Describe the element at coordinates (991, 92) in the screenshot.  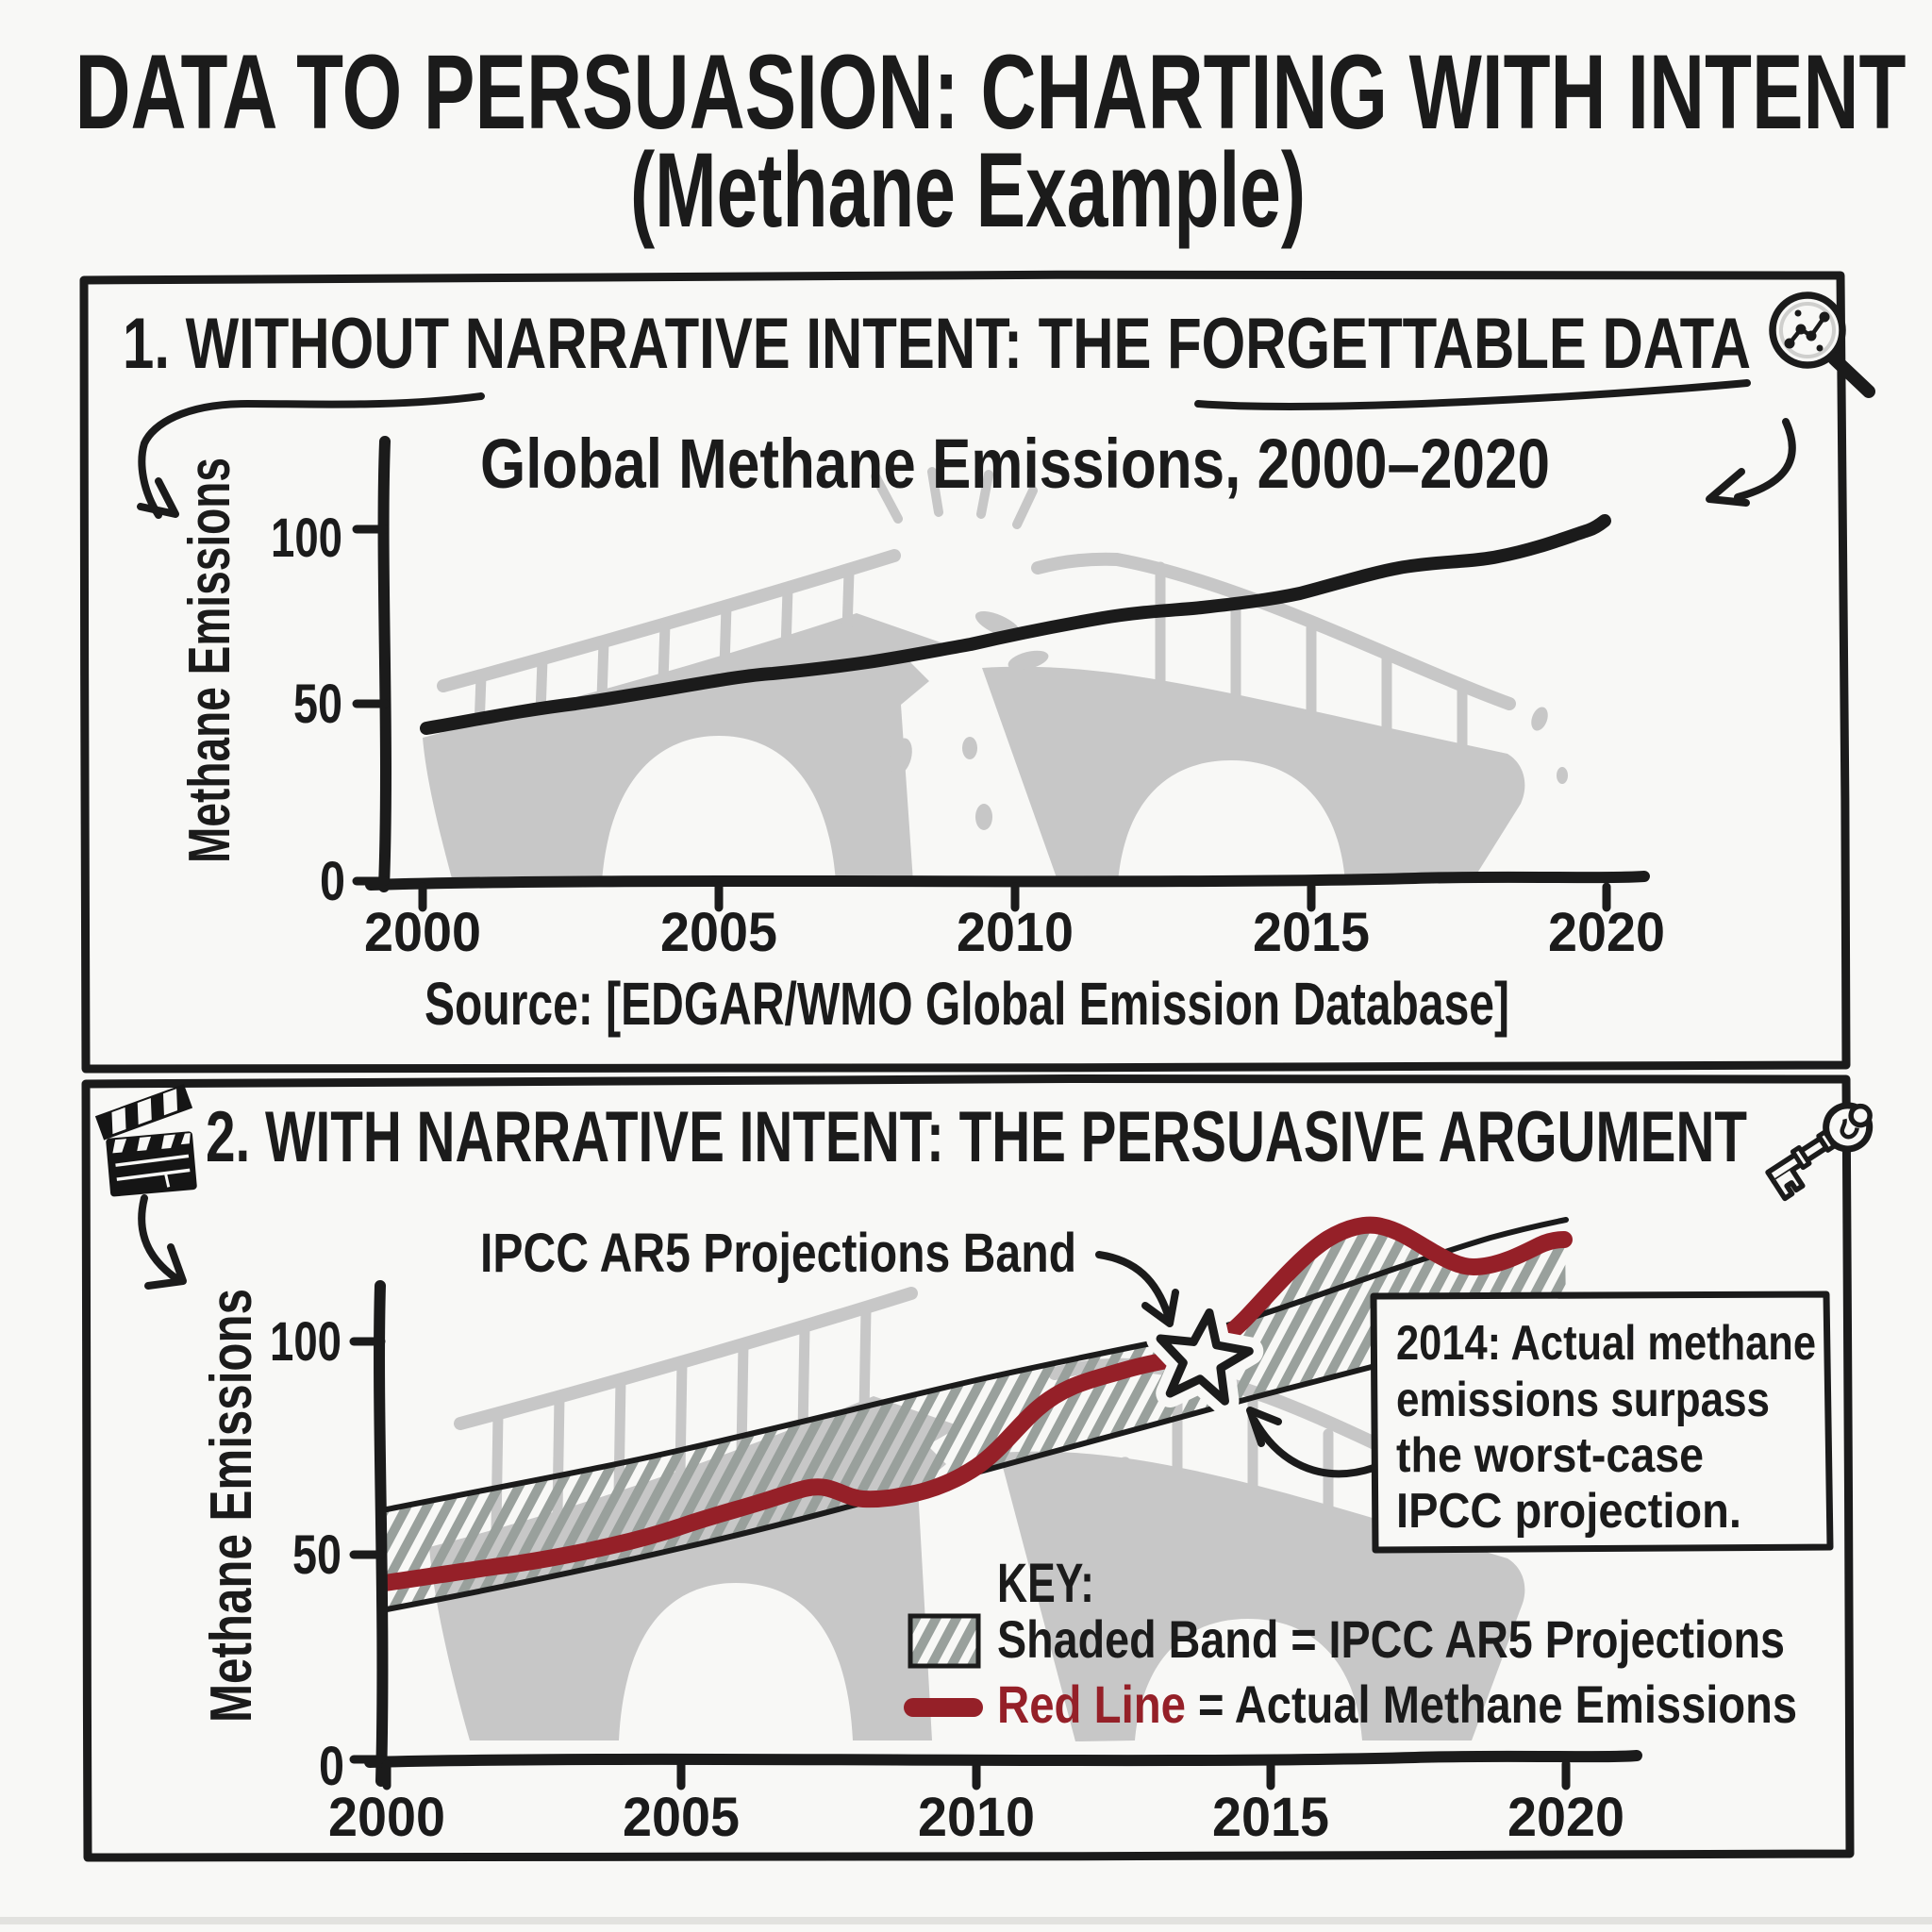
I see `svg-text:DATA TO PERSUASION: CHARTING W: DATA TO PERSUASION: CHARTING WITH INTENT` at that location.